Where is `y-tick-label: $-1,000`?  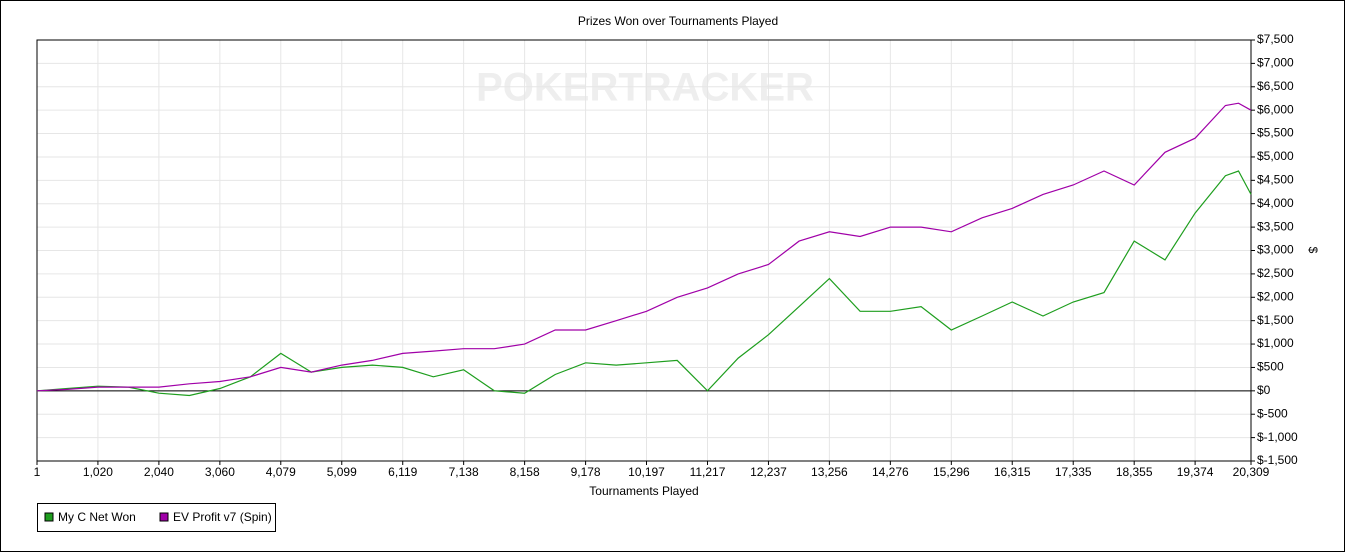
y-tick-label: $-1,000 is located at coordinates (1277, 437).